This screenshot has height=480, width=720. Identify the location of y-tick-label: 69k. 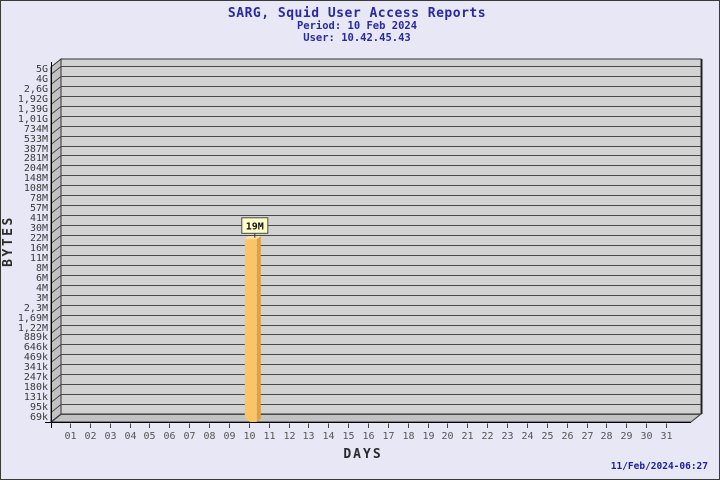
(39, 417).